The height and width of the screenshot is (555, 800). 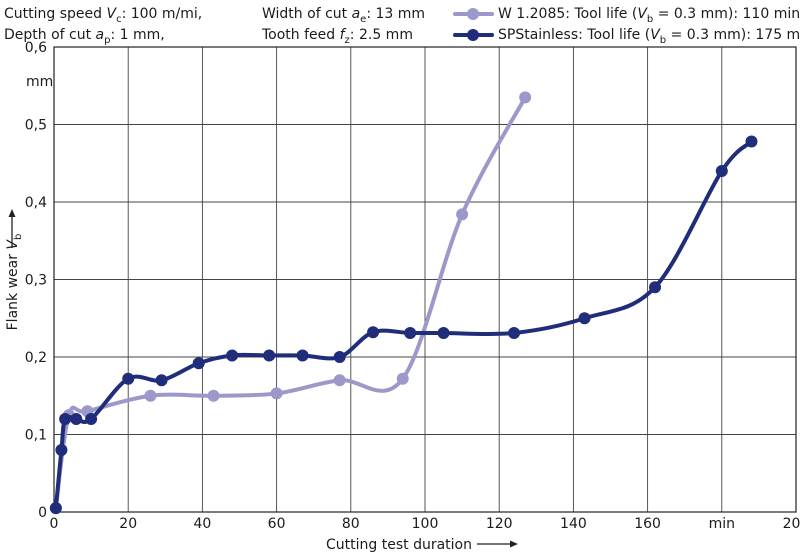 I want to click on width-of-cut-text: Width of cut ae: 13 mm, so click(x=343, y=15).